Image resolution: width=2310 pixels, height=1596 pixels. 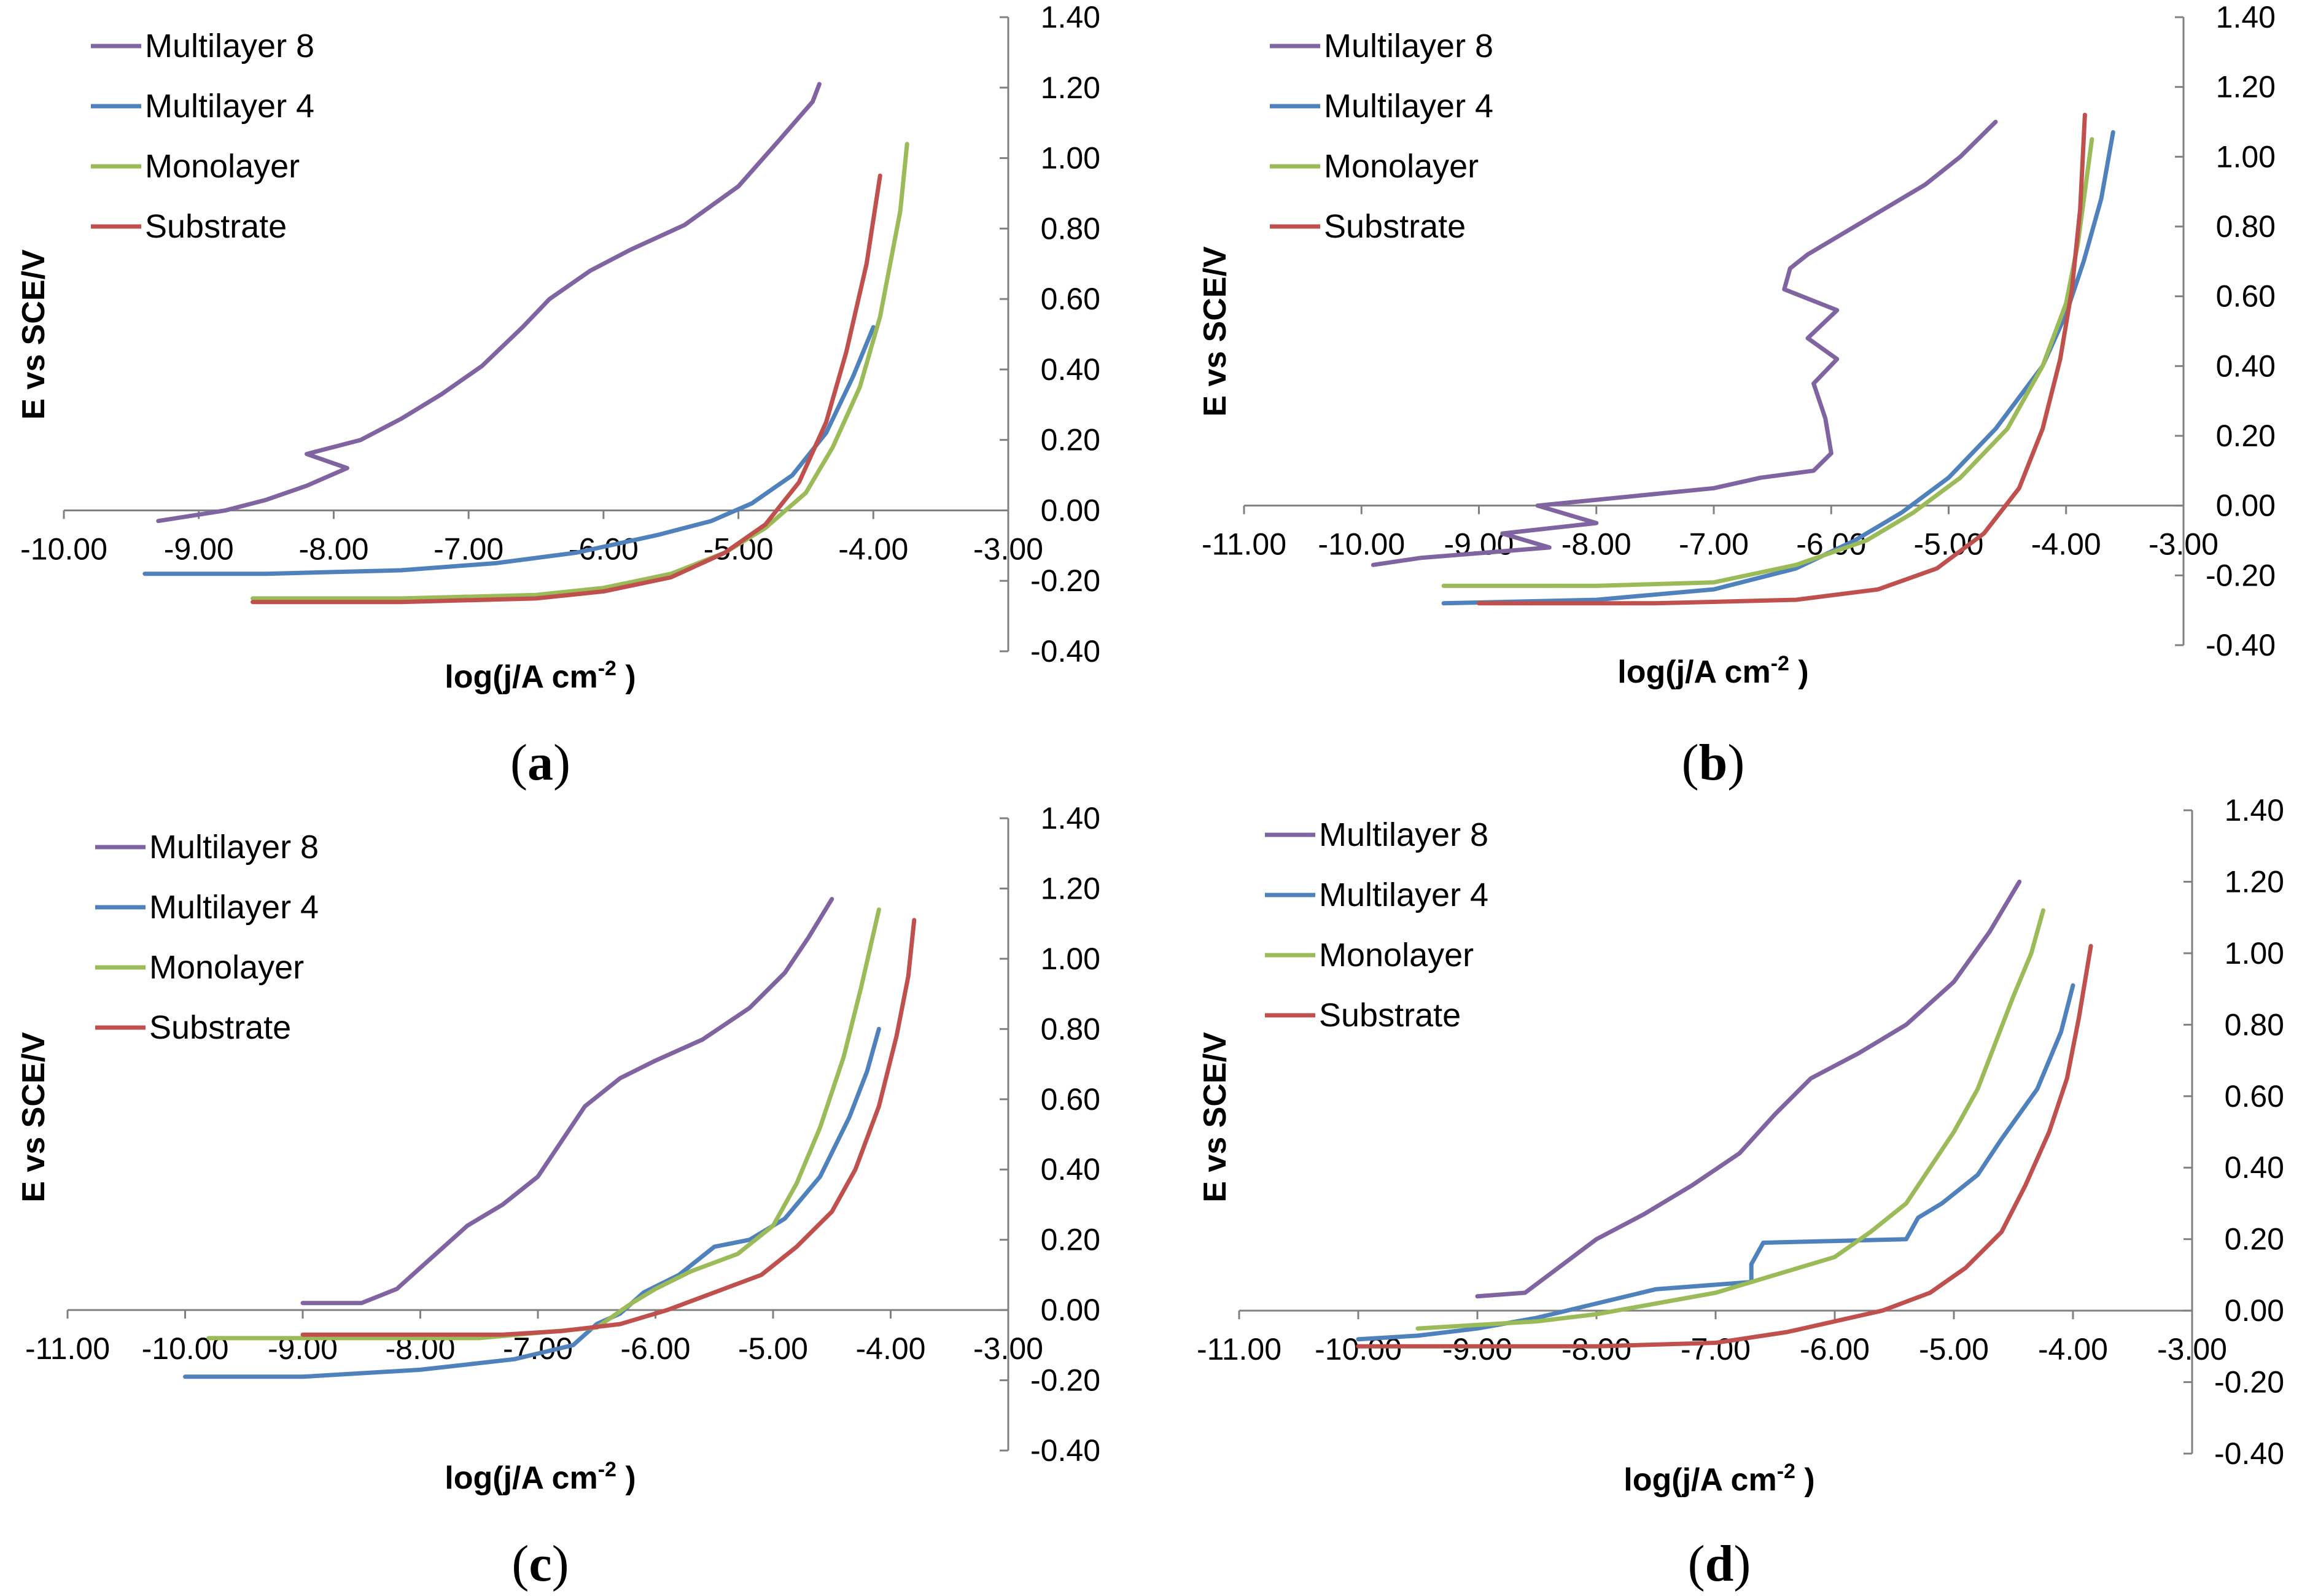 I want to click on x-tick-label: -8.00, so click(x=333, y=549).